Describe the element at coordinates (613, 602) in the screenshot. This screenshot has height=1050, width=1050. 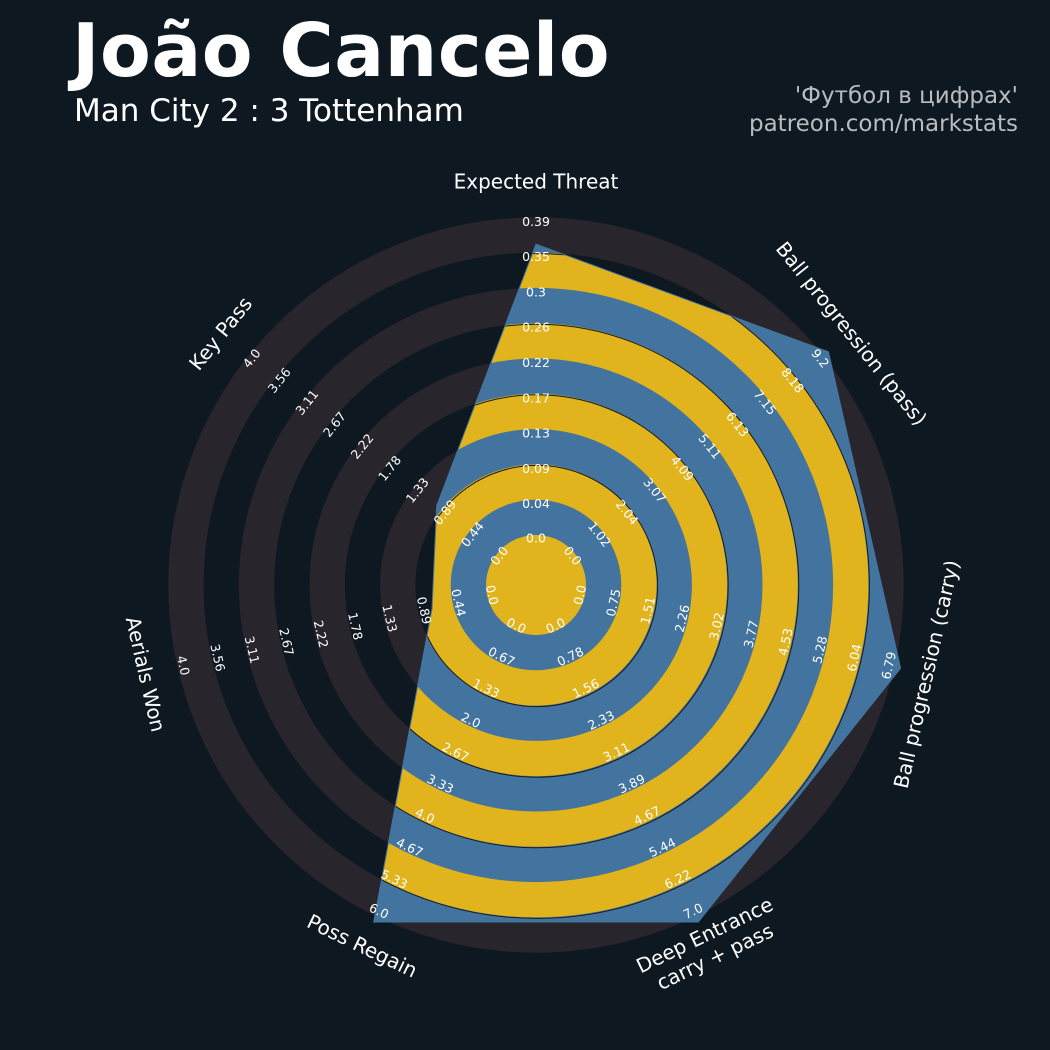
I see `tick-label: 0.75` at that location.